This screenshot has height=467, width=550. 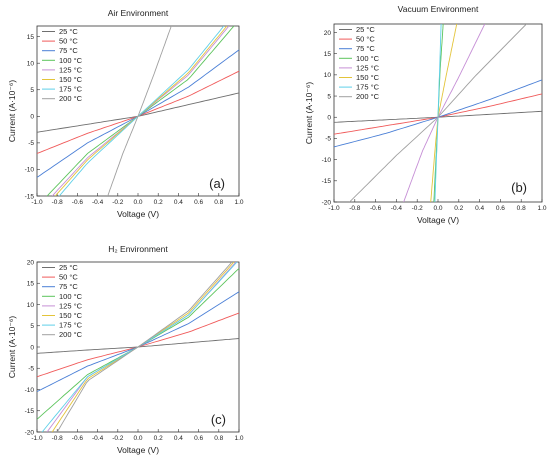 What do you see at coordinates (519, 187) in the screenshot?
I see `panel-tag: (b)` at bounding box center [519, 187].